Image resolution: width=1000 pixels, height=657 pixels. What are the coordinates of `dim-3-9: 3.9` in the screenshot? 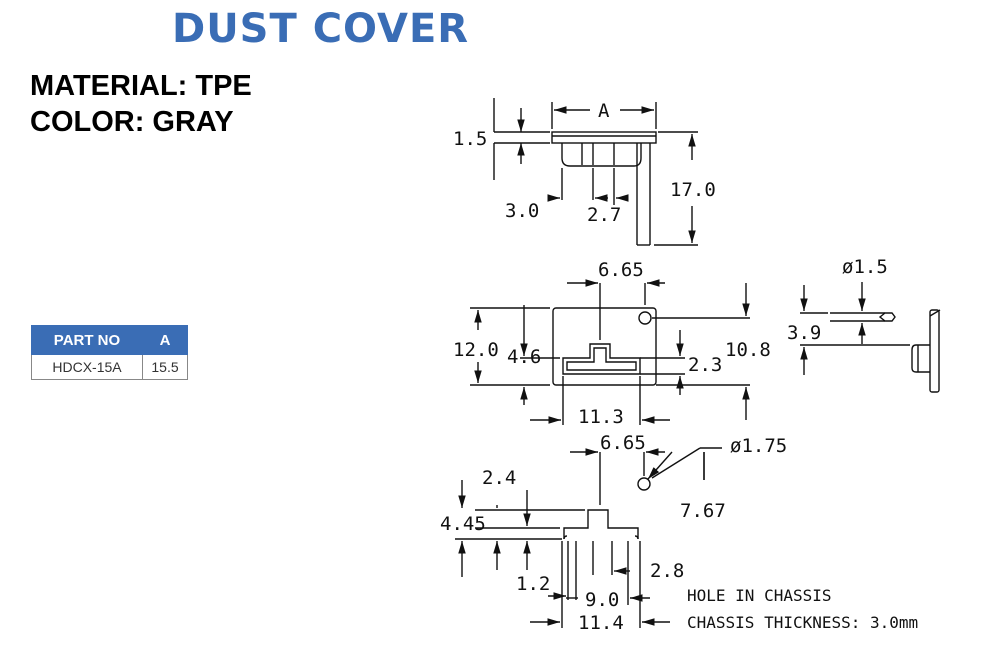 It's located at (804, 333).